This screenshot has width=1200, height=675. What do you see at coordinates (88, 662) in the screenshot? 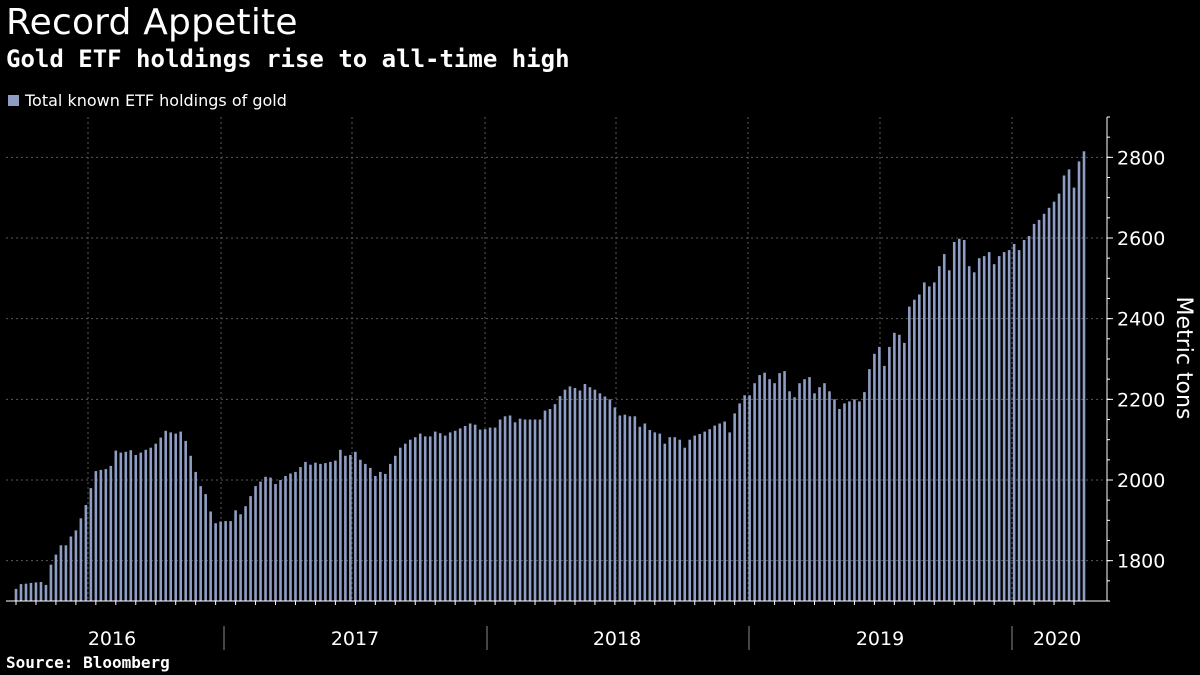
I see `source-note: Source: Bloomberg` at bounding box center [88, 662].